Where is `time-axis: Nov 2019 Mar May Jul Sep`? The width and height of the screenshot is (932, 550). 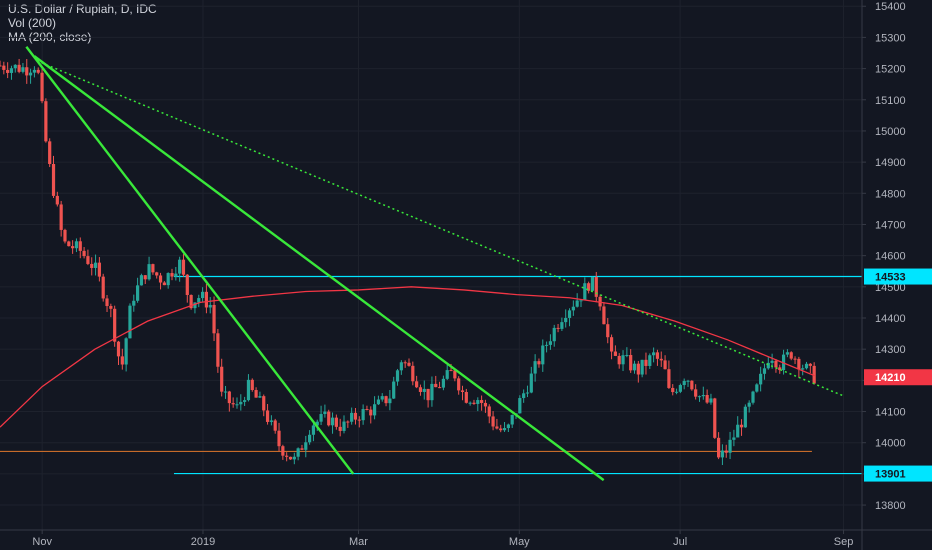
time-axis: Nov 2019 Mar May Jul Sep is located at coordinates (442, 539).